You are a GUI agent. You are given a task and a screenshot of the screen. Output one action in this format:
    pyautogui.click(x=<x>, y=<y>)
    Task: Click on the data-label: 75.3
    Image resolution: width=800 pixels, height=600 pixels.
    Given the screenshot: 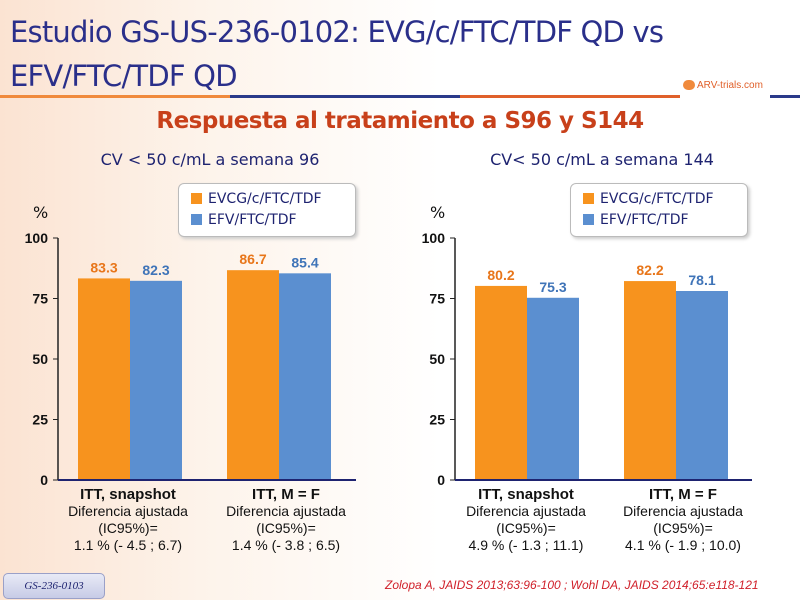 What is the action you would take?
    pyautogui.click(x=552, y=287)
    